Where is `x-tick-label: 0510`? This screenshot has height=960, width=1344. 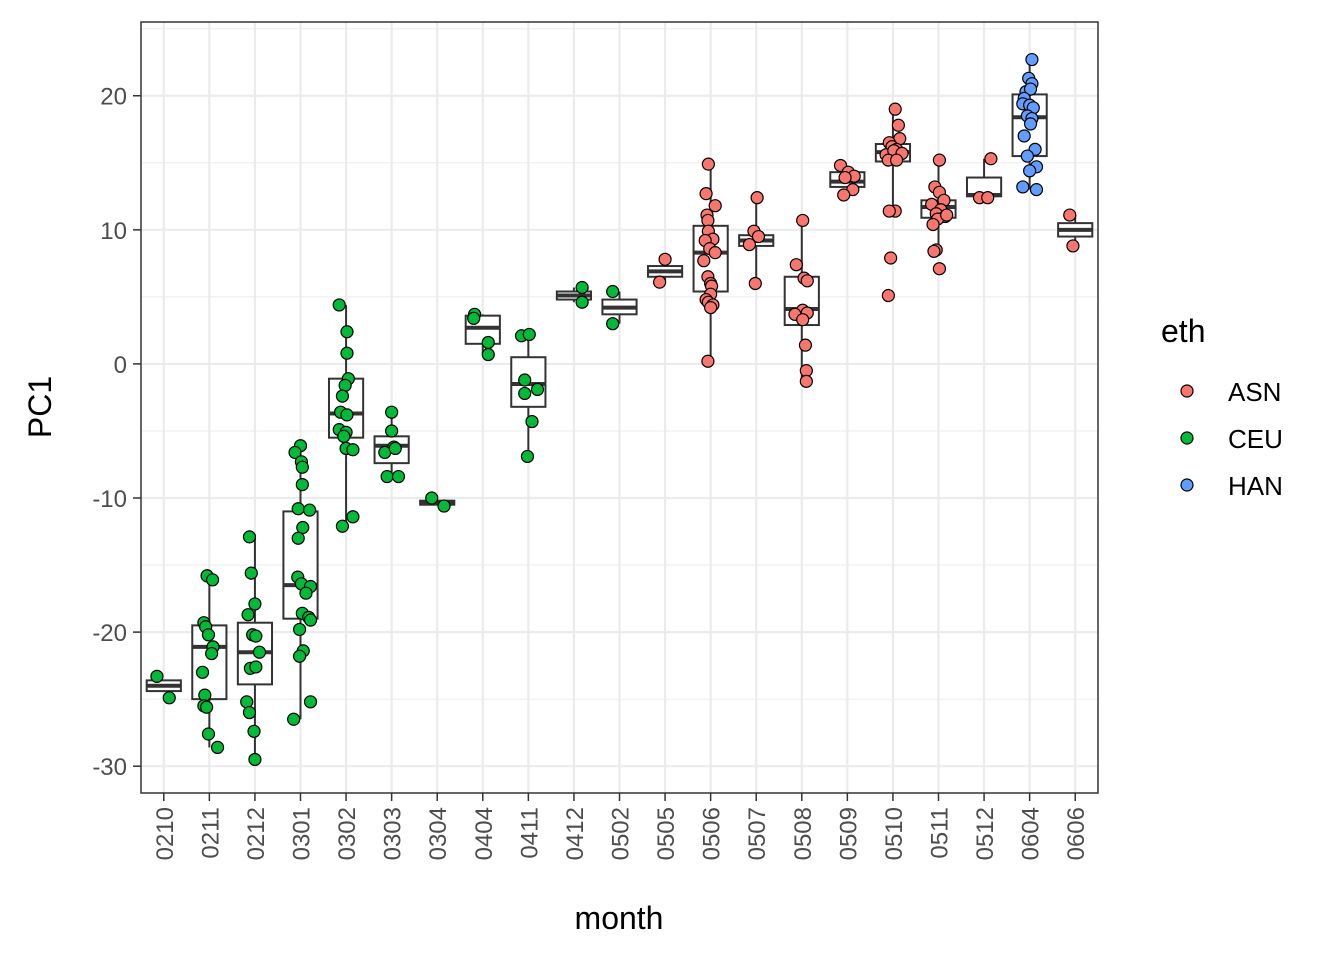
x-tick-label: 0510 is located at coordinates (894, 833).